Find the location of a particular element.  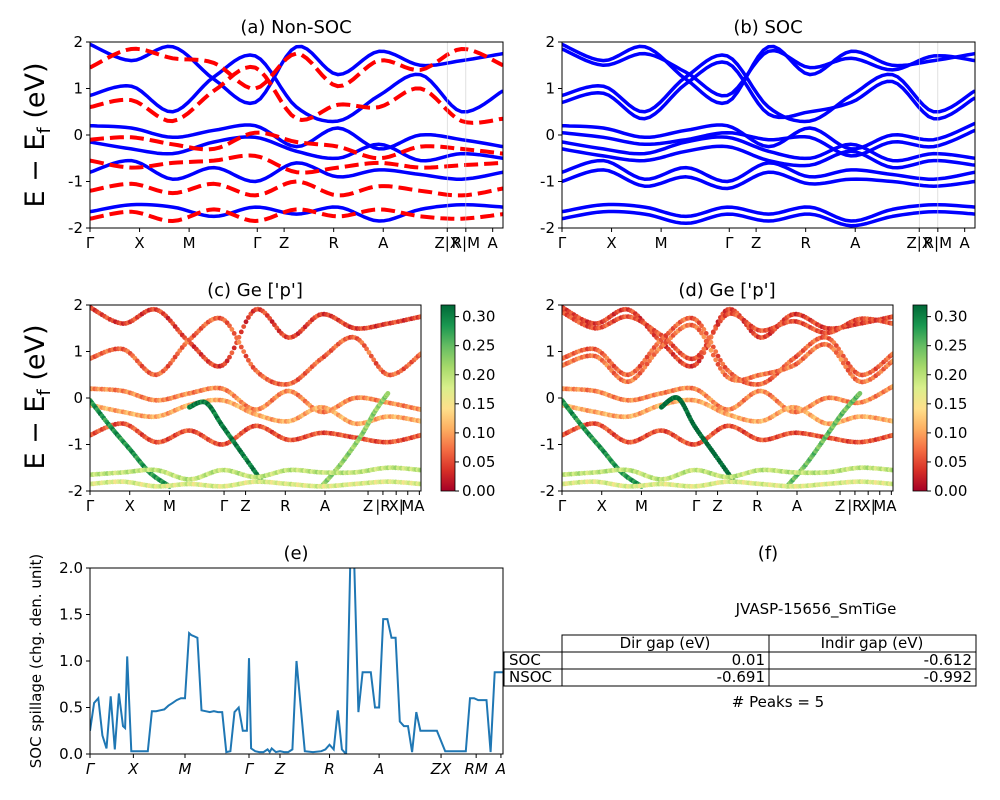

table-cell: -0.992 is located at coordinates (948, 677).